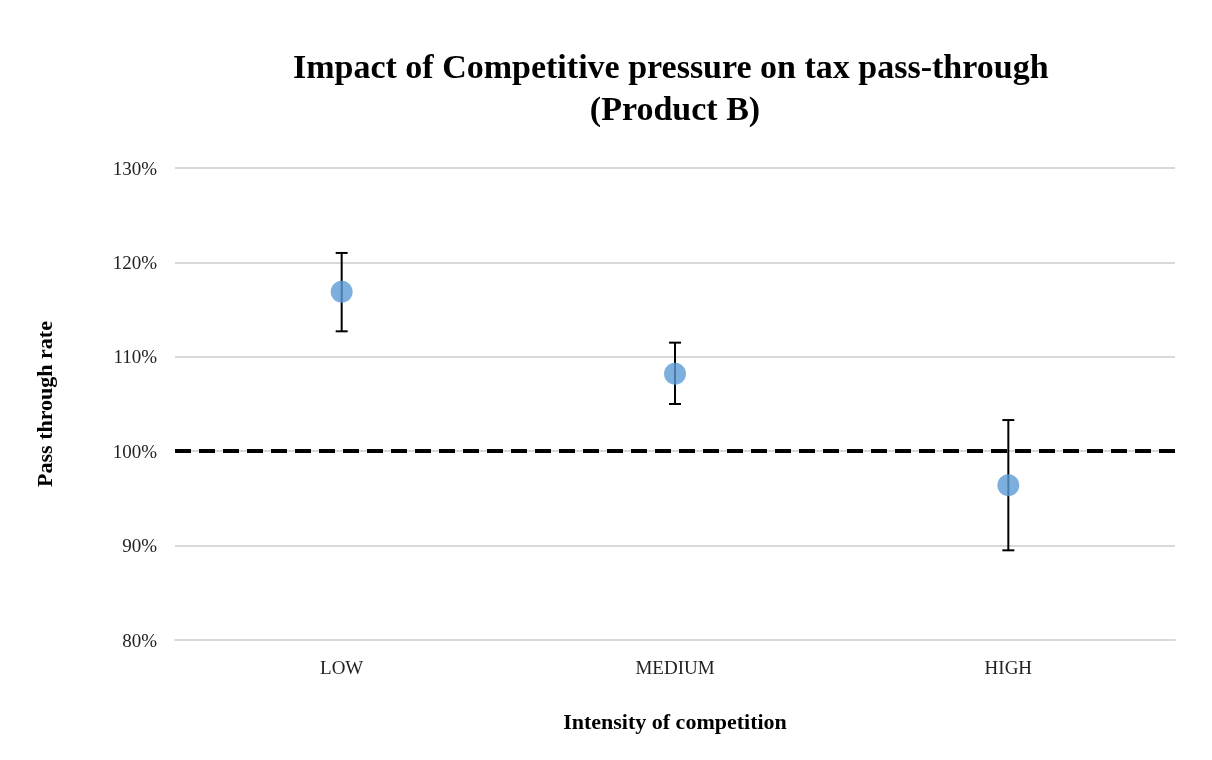  What do you see at coordinates (675, 87) in the screenshot?
I see `chart-title: Impact of Competitive pressure on tax pass-through (Product B)` at bounding box center [675, 87].